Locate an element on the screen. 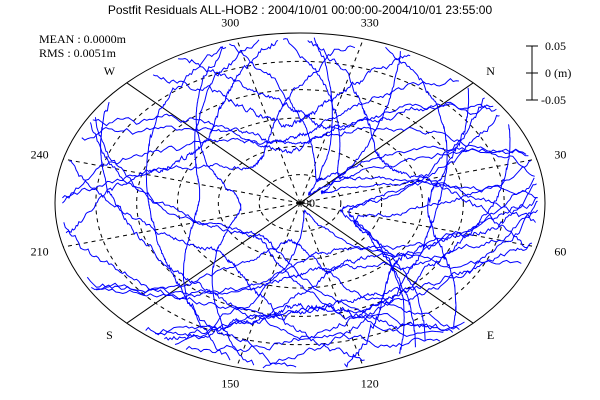  azimuth-label: 330 is located at coordinates (370, 22).